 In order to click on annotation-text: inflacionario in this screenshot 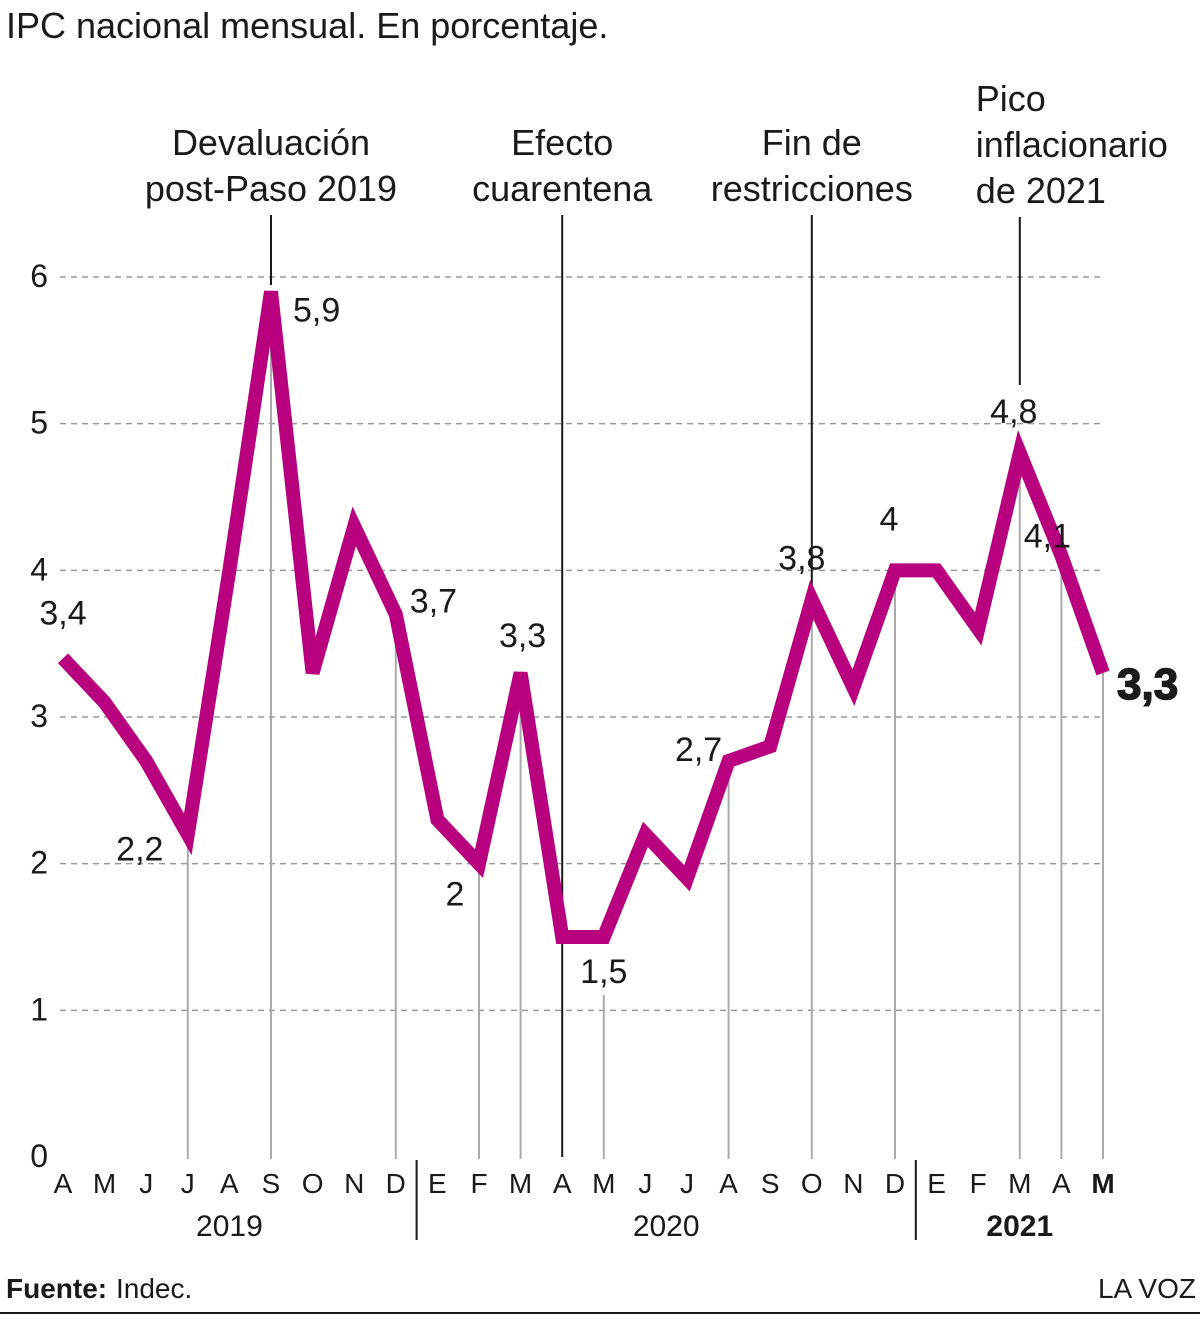, I will do `click(1072, 144)`.